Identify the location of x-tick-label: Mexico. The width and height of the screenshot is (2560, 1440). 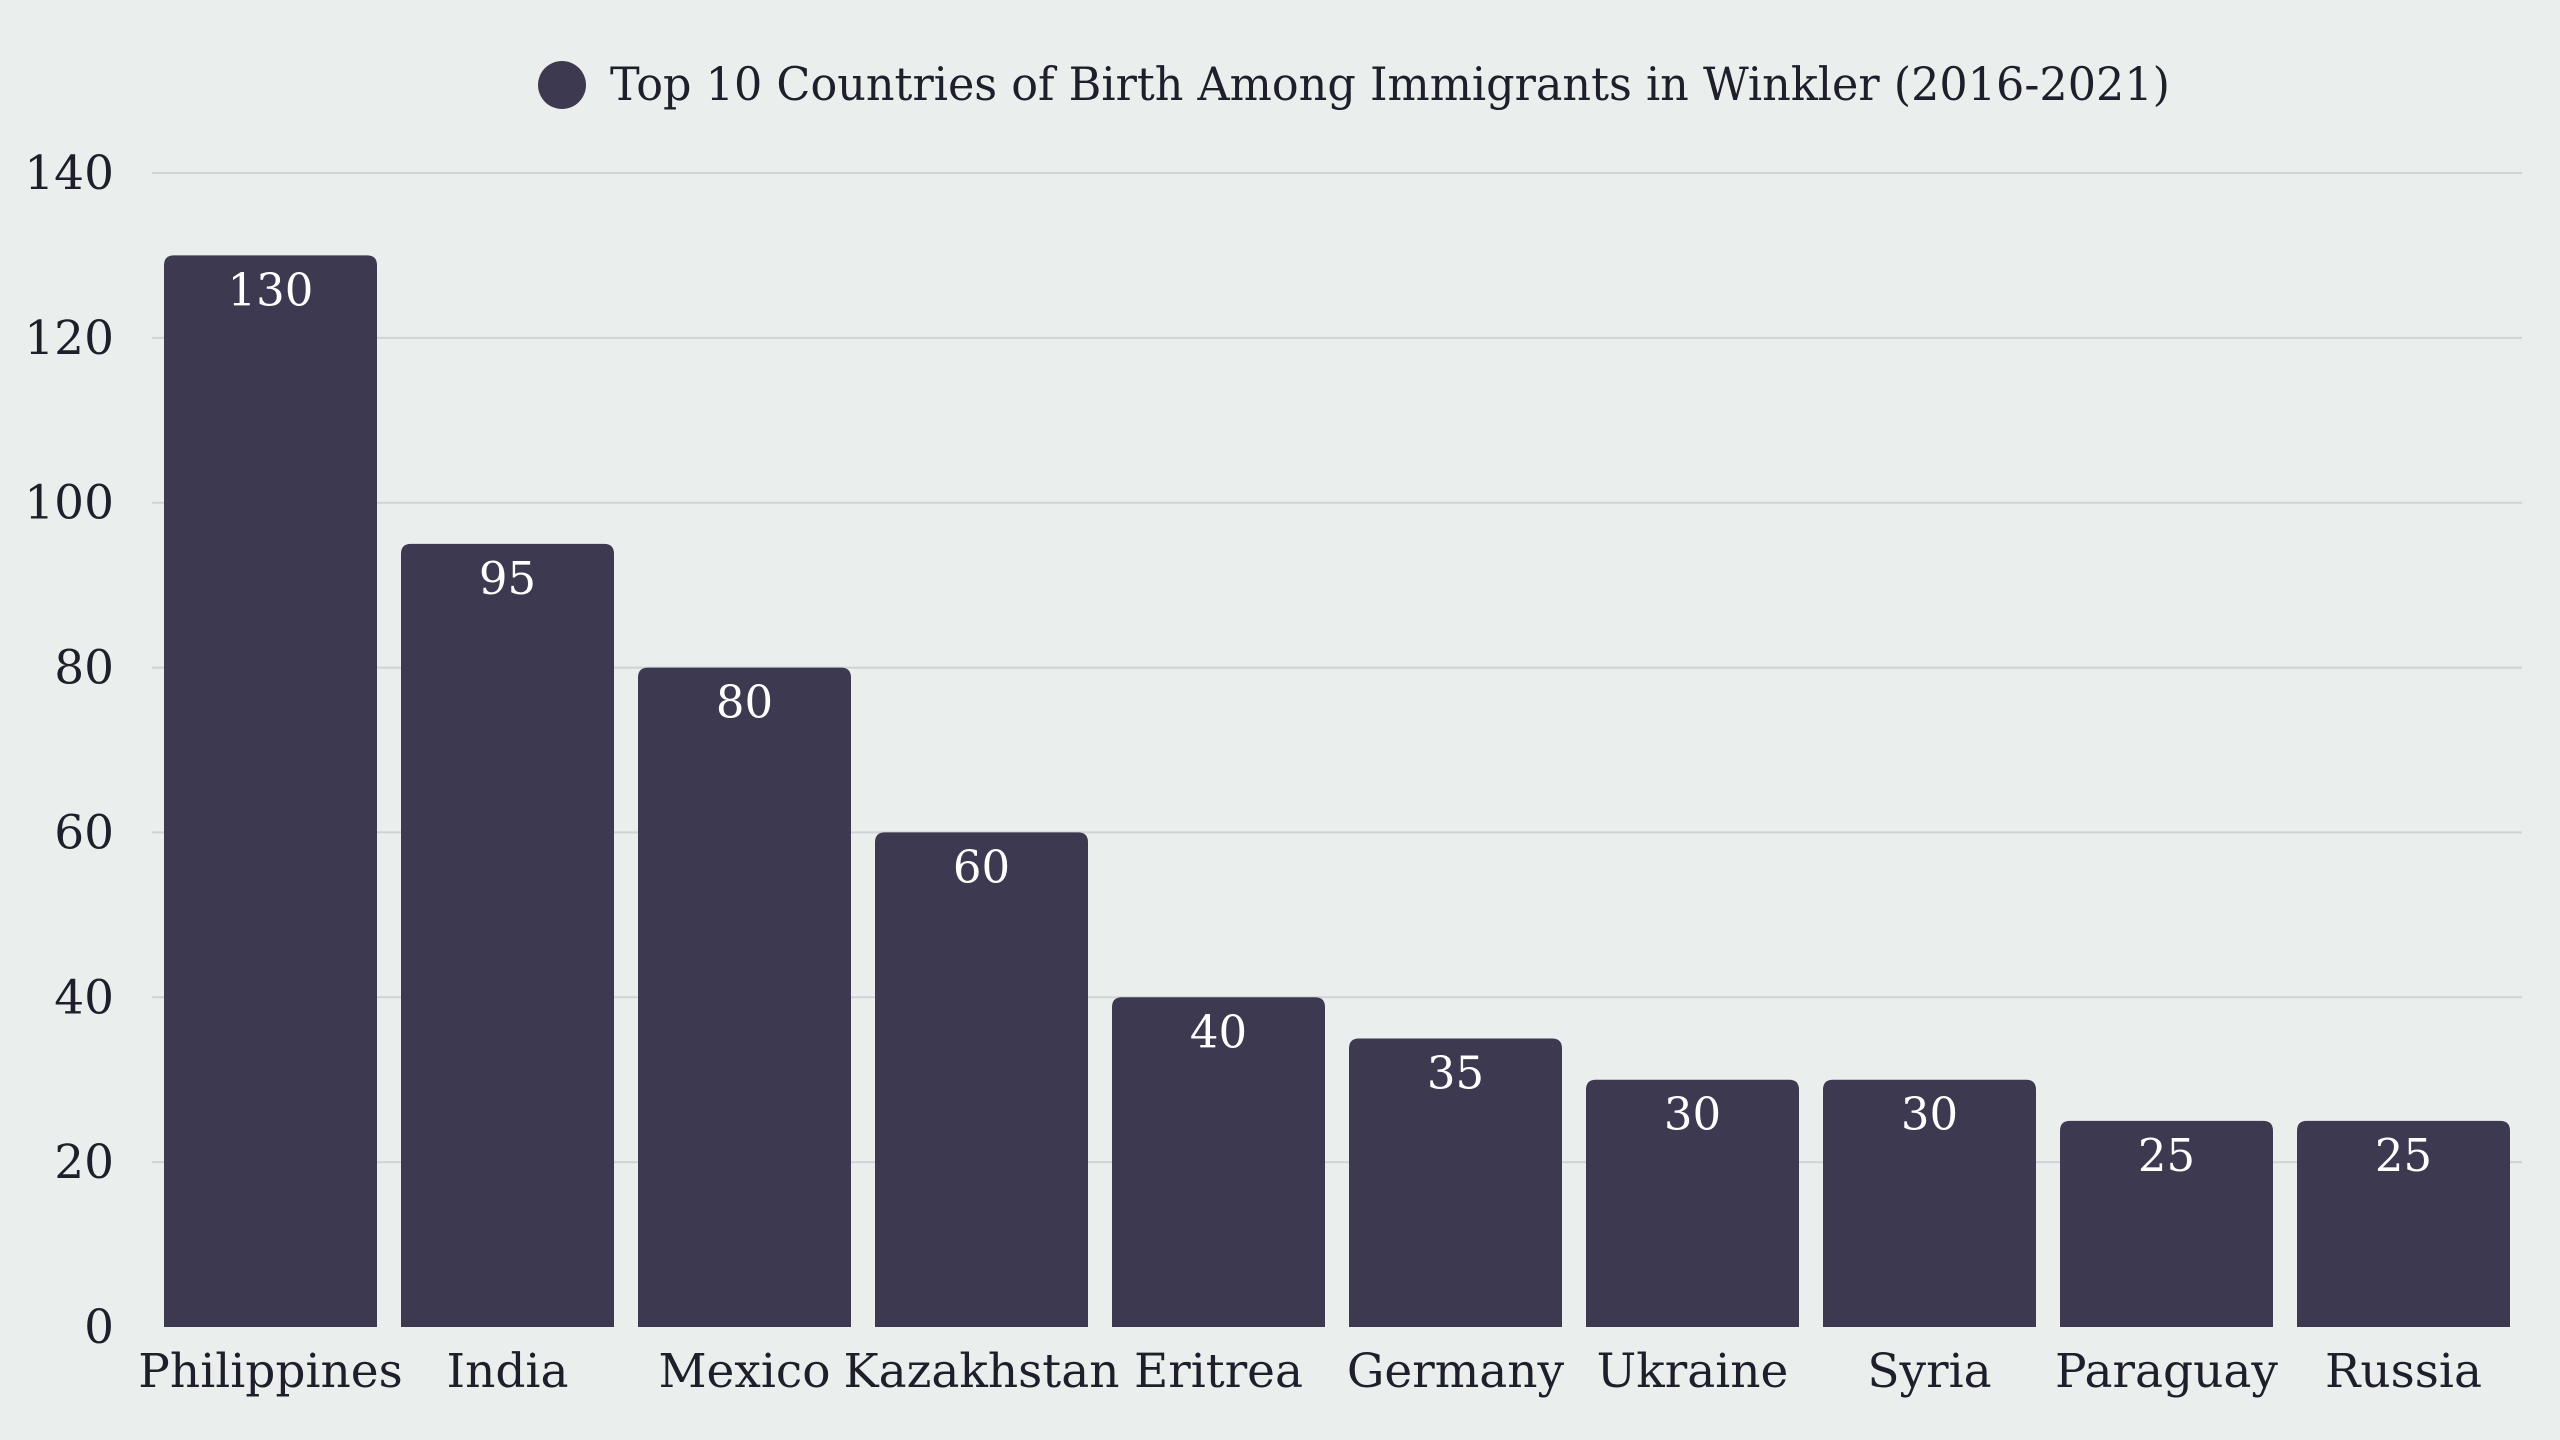
(744, 1371).